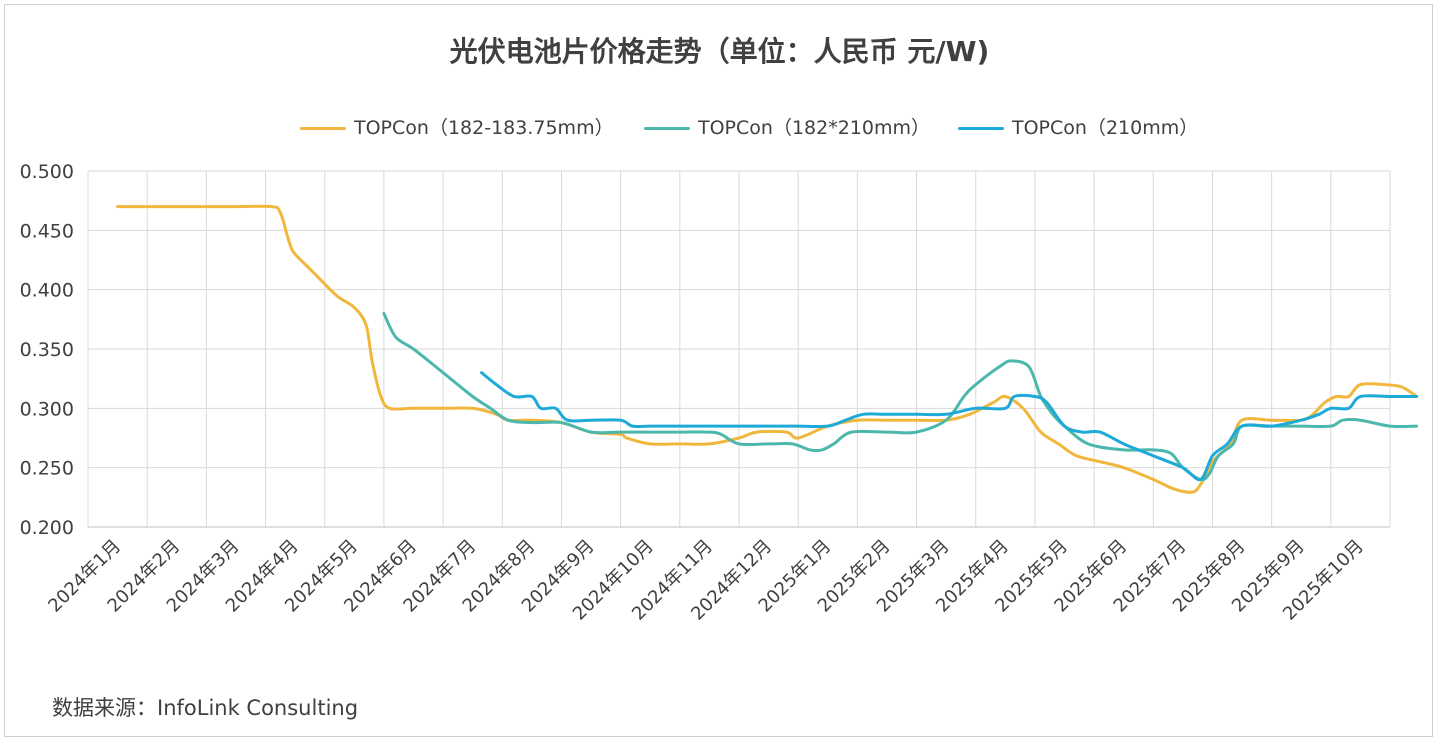  I want to click on y-axis: 0.500 0.450 0.400 0.350 0.300 0.250 0.200, so click(47, 350).